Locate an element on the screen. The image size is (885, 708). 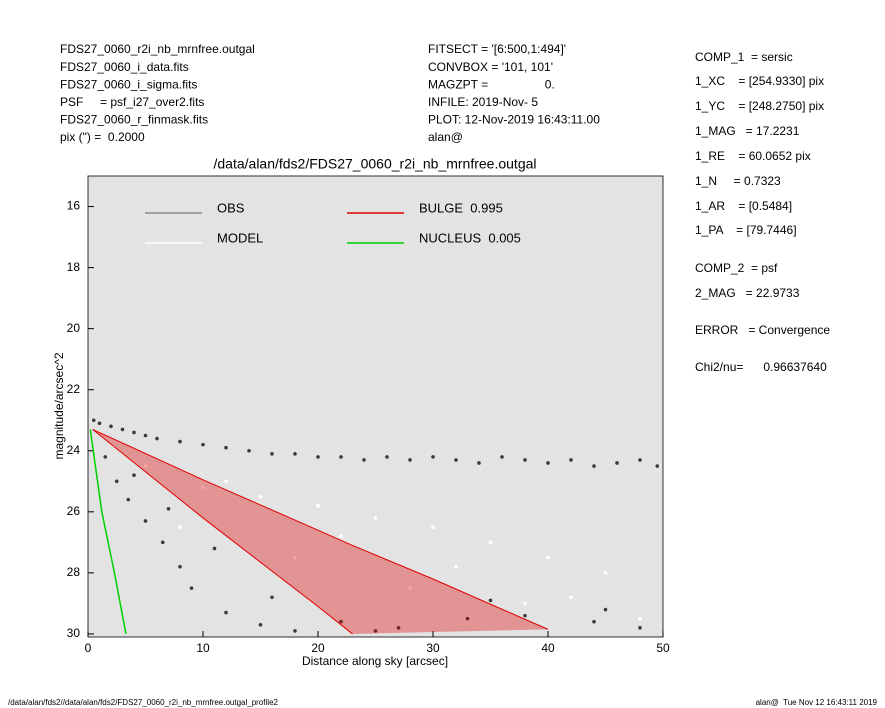
fit-parameter: 1_RE = 60.0652 pix is located at coordinates (753, 156).